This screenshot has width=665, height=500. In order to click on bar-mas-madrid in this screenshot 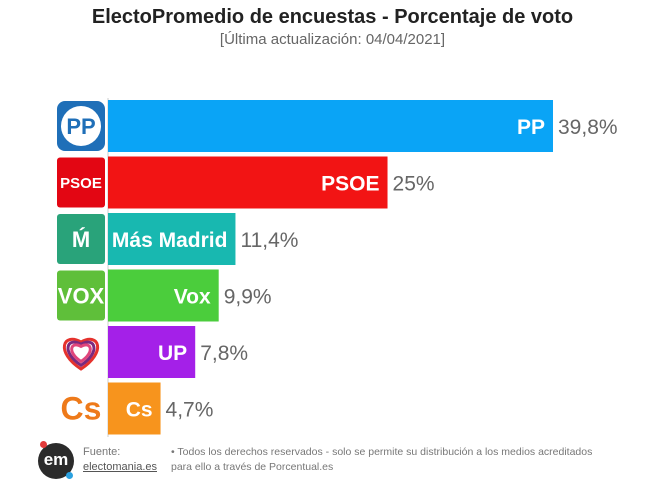, I will do `click(172, 239)`.